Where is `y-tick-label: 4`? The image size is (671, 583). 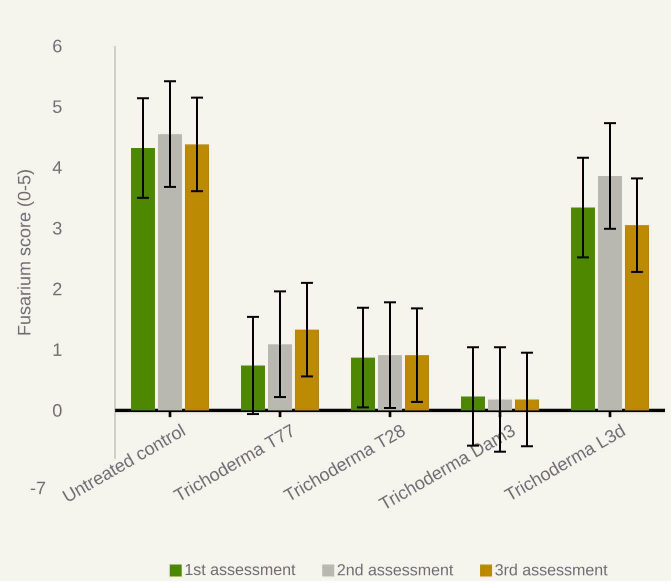
y-tick-label: 4 is located at coordinates (57, 167).